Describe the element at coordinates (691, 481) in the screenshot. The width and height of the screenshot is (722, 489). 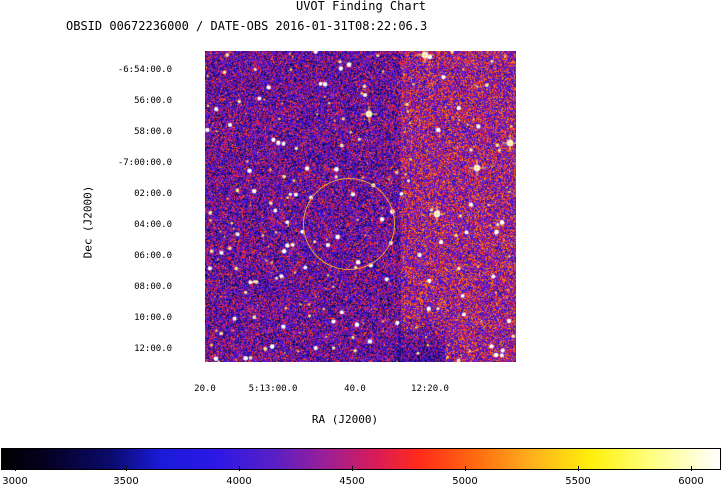
I see `colorbar-label: 6000` at that location.